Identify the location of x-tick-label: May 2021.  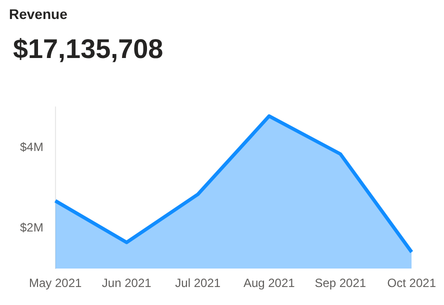
(55, 283).